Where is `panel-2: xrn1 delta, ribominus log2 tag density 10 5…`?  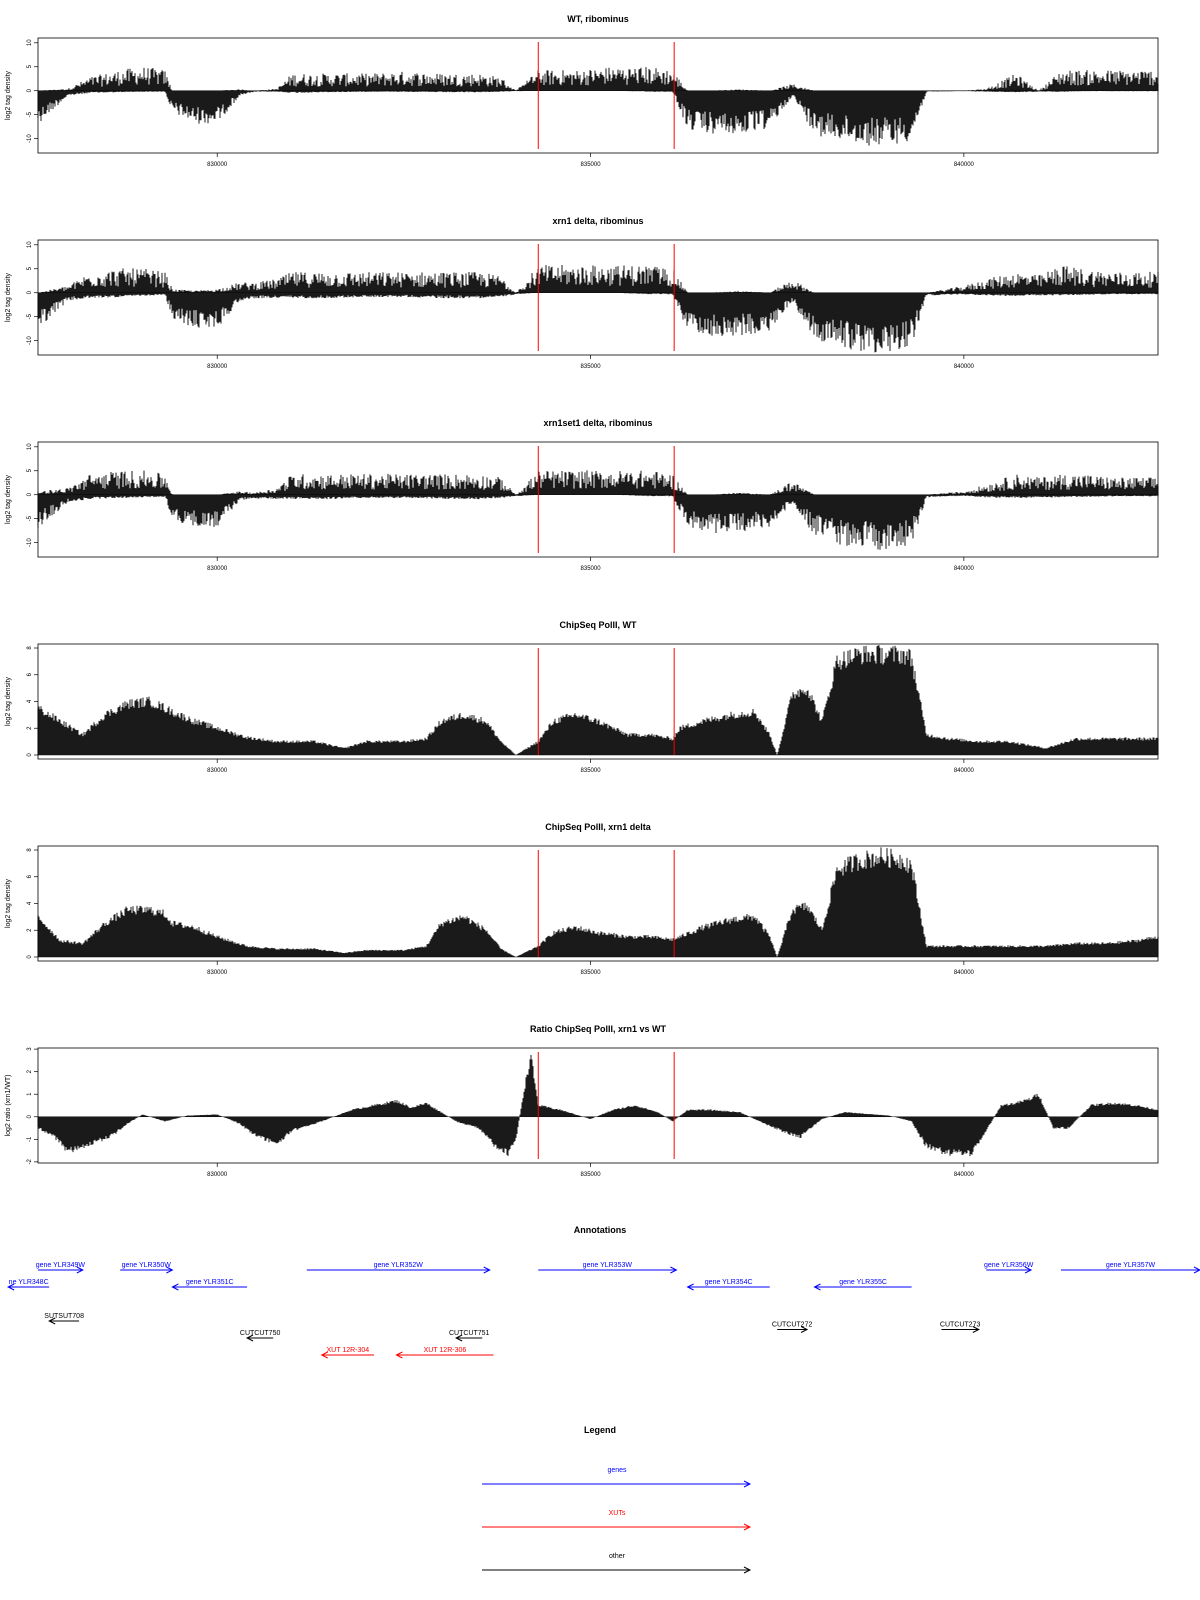 panel-2: xrn1 delta, ribominus log2 tag density 10 5… is located at coordinates (582, 293).